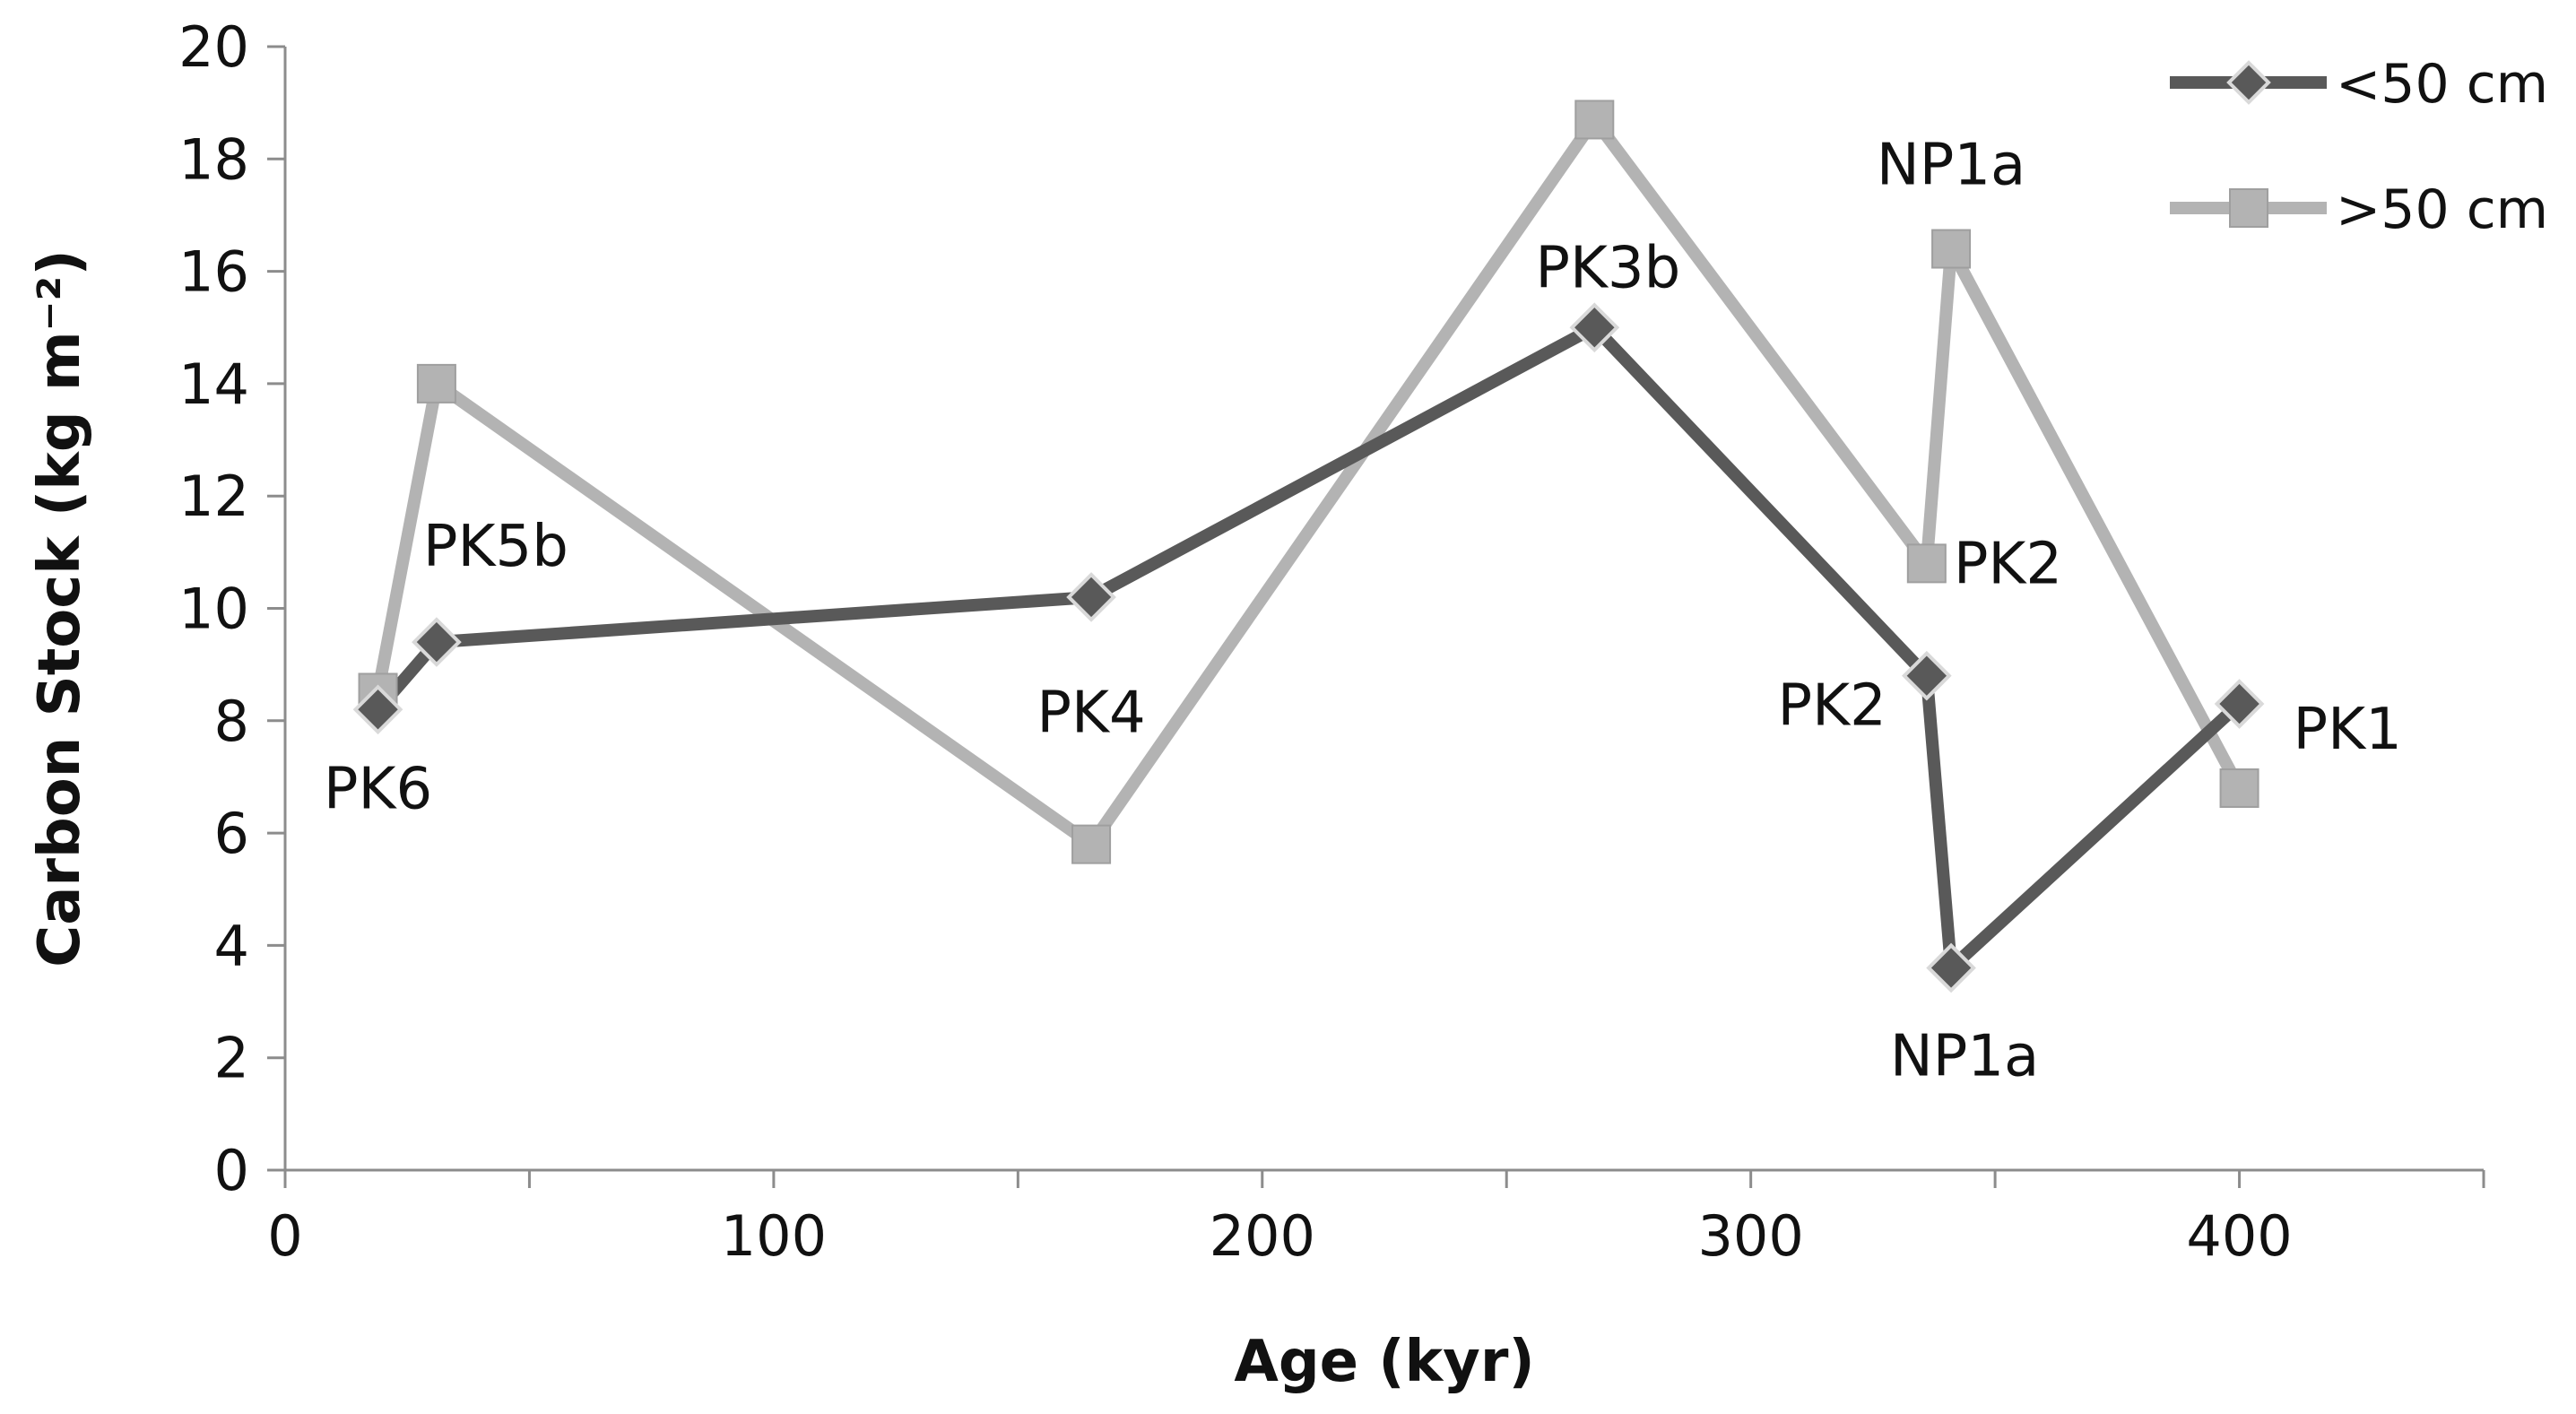 This screenshot has height=1414, width=2576. I want to click on legend-marker-diamond, so click(2248, 82).